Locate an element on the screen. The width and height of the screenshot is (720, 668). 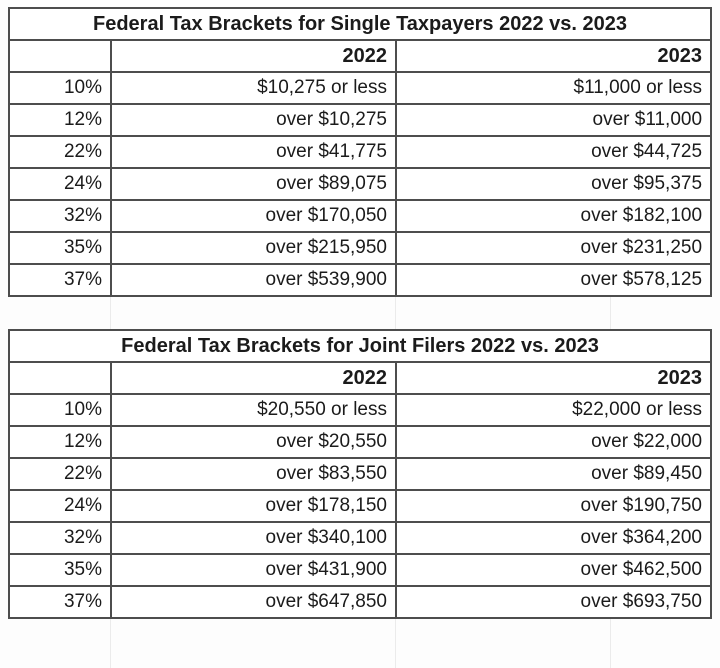
bracket-2022-cell: over $89,075 is located at coordinates (253, 184).